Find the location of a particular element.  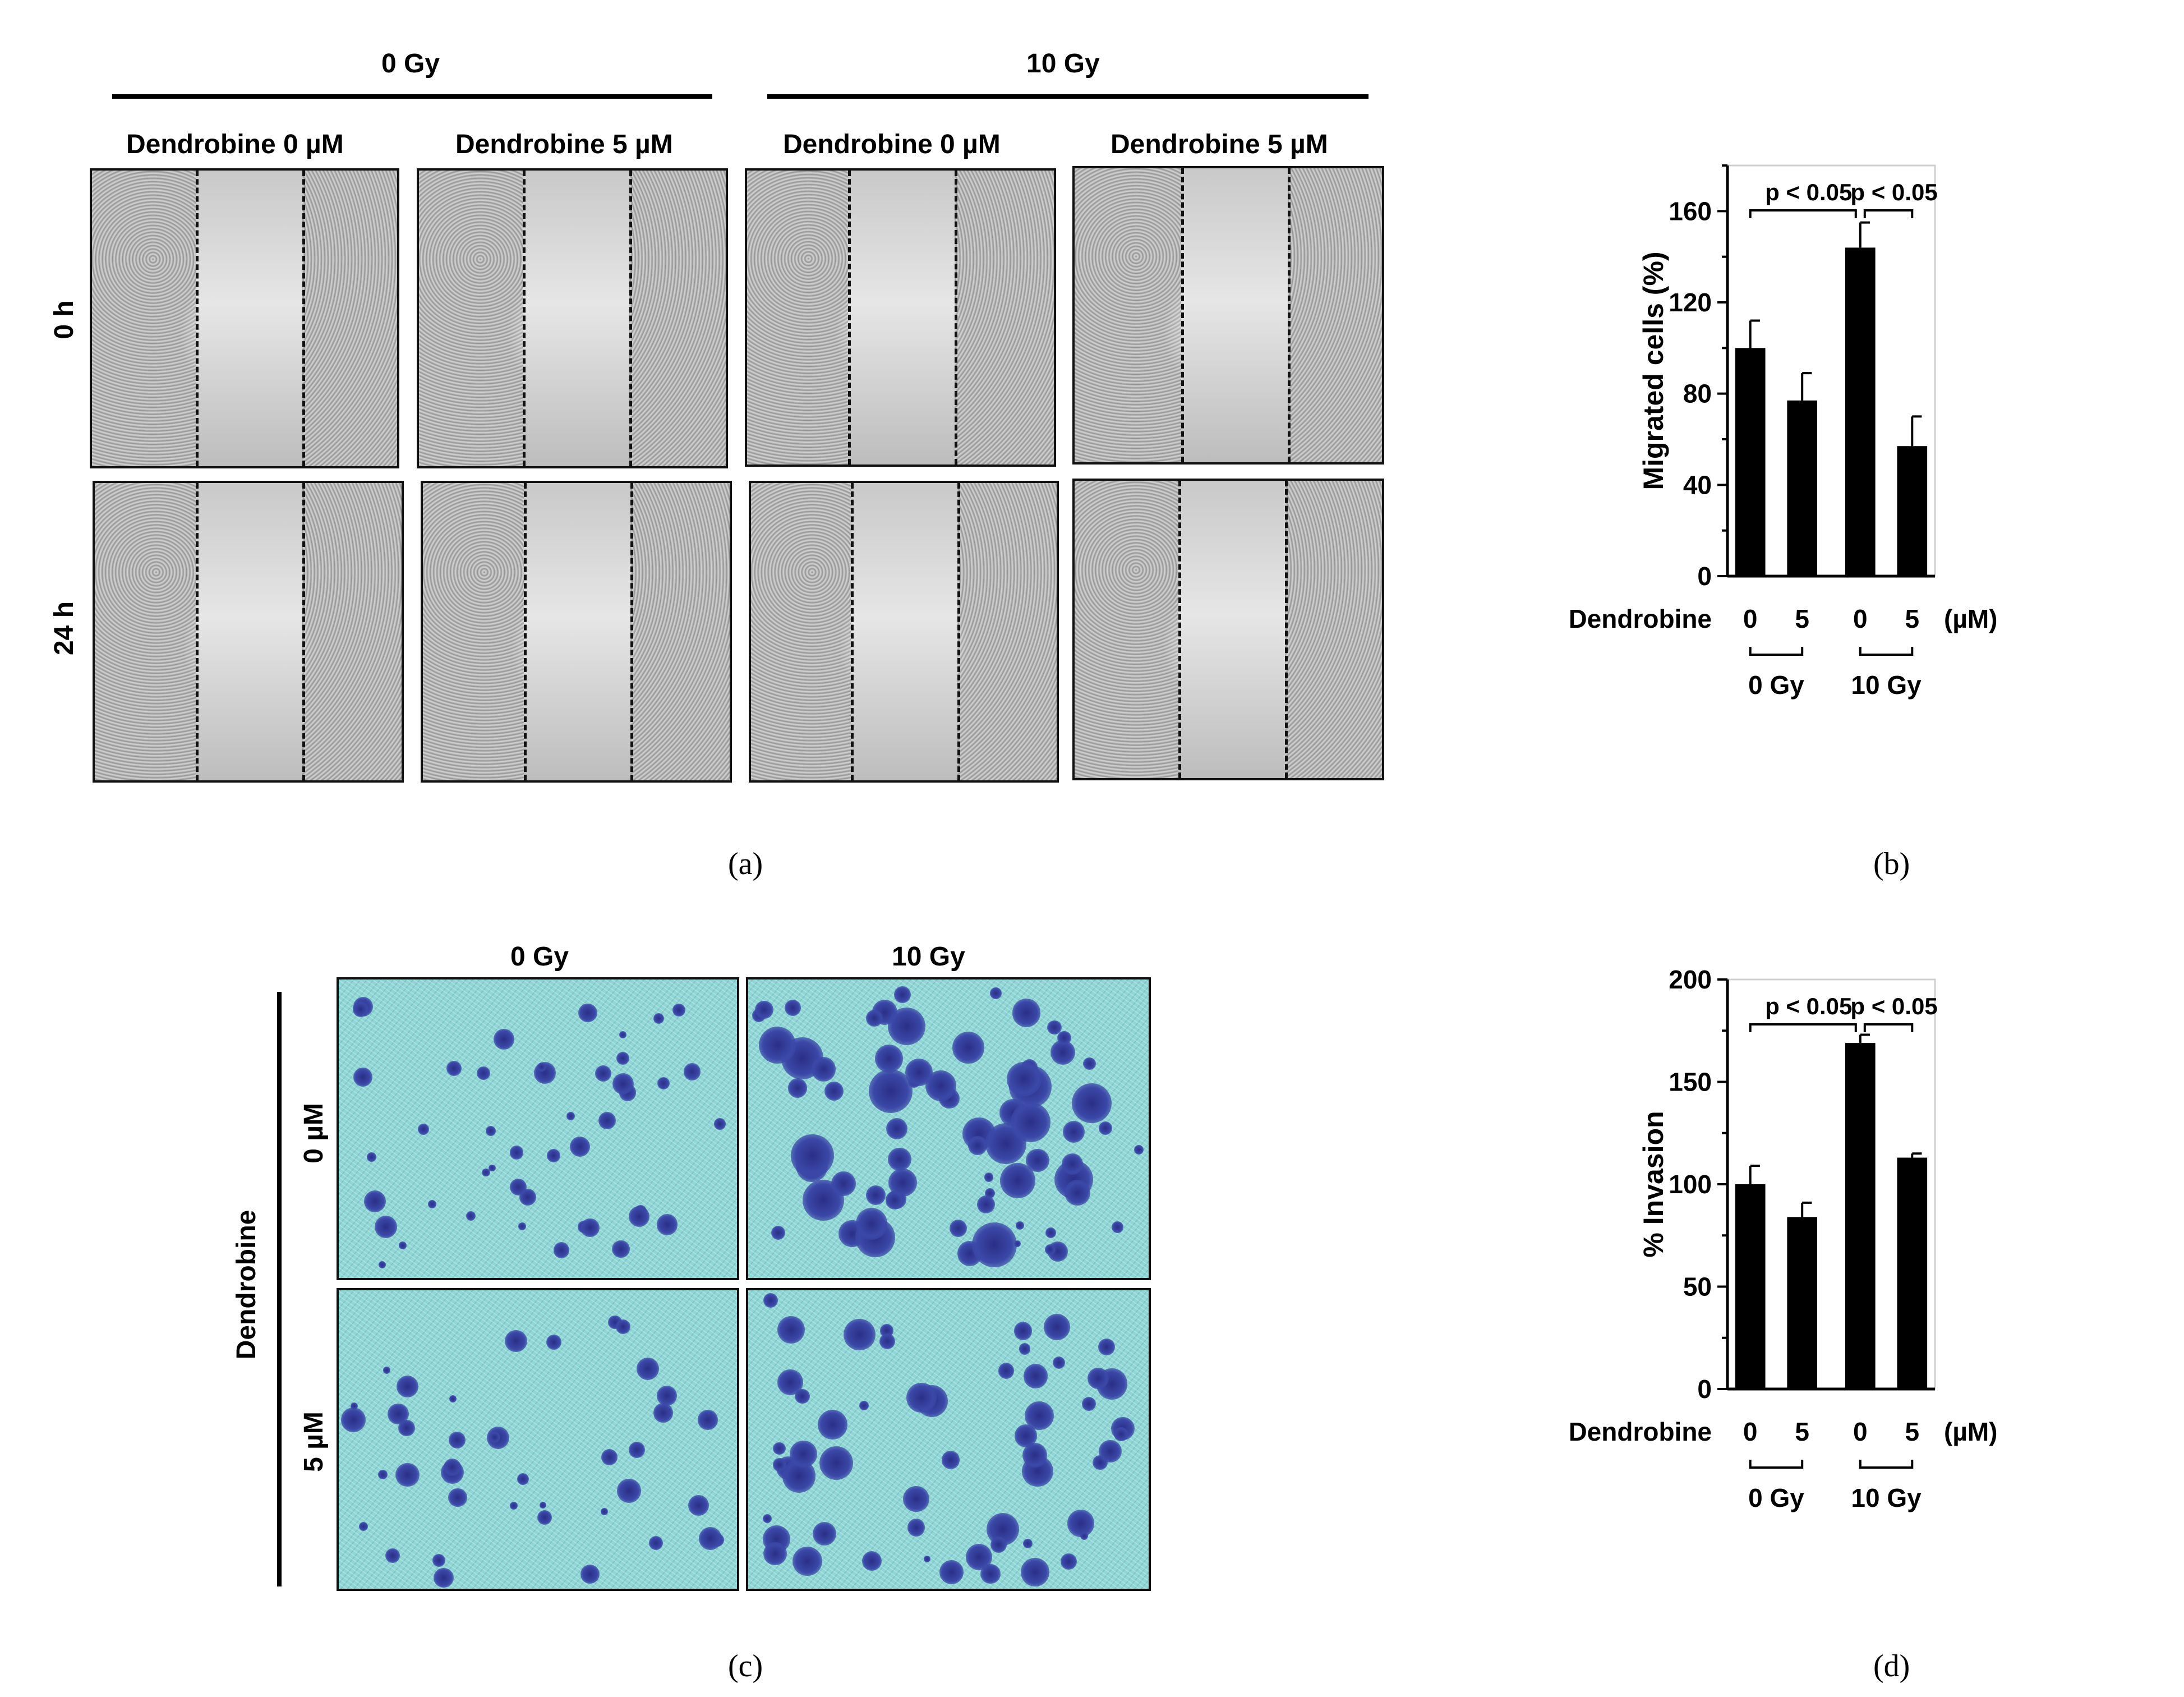

wound-image-10gy-d0-0h is located at coordinates (900, 317).